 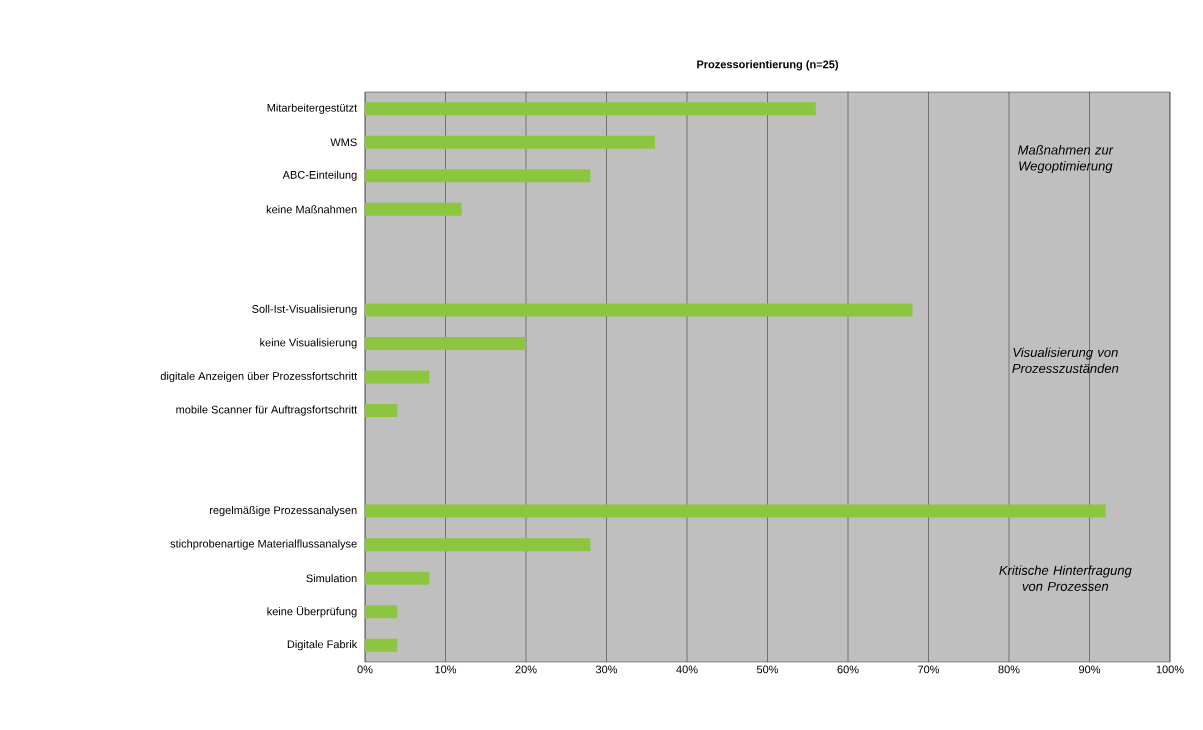 What do you see at coordinates (767, 669) in the screenshot?
I see `x-tick-label: 50%` at bounding box center [767, 669].